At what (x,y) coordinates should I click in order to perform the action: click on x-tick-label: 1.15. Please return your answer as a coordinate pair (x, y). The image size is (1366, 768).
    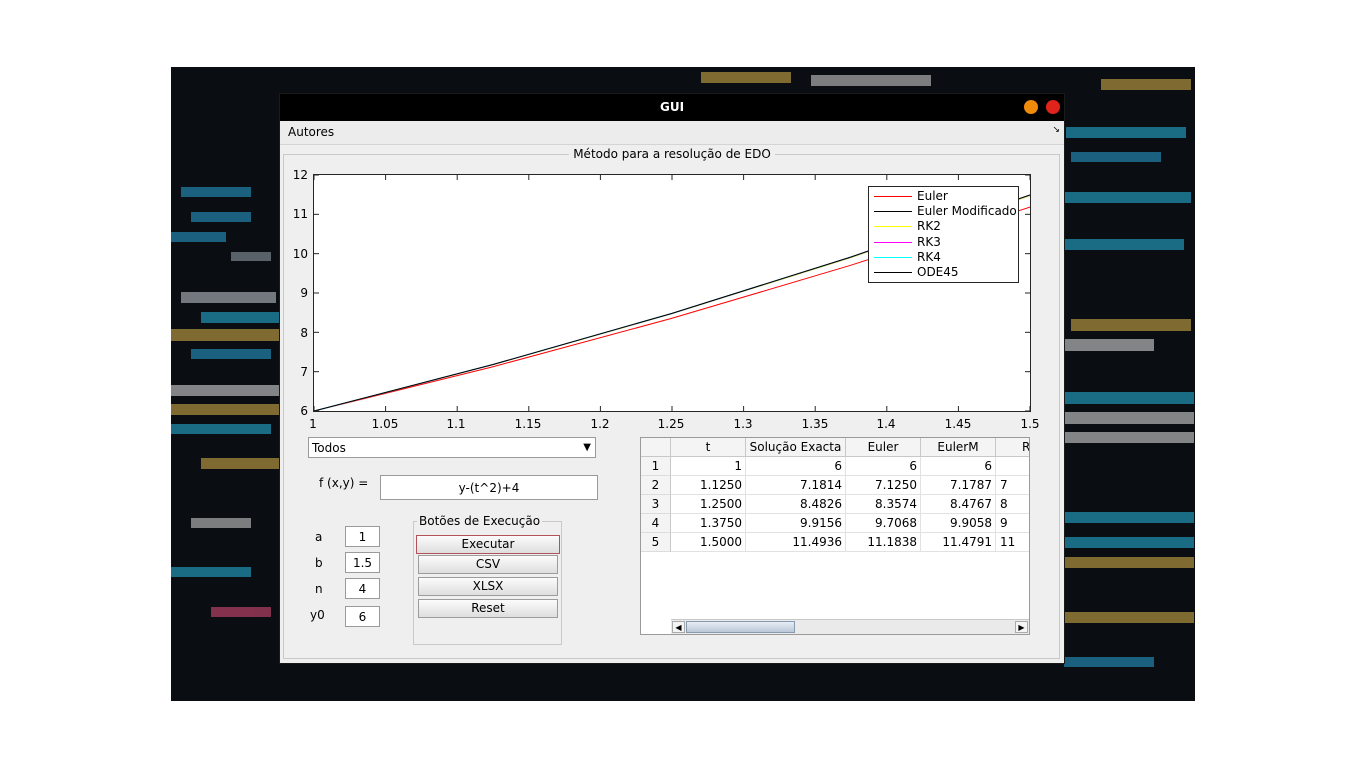
    Looking at the image, I should click on (528, 424).